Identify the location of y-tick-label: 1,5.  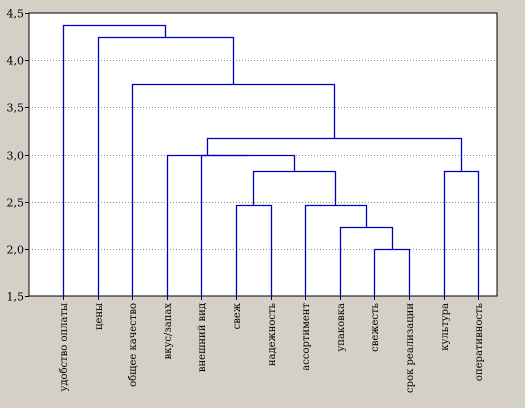
(16, 297).